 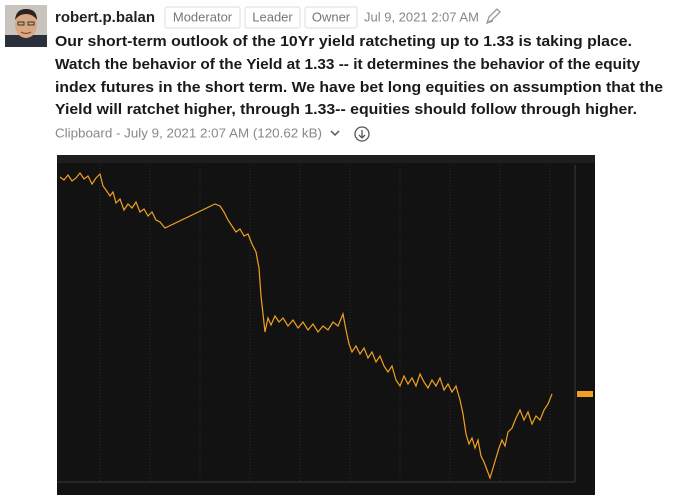 What do you see at coordinates (335, 133) in the screenshot?
I see `expand-chevron` at bounding box center [335, 133].